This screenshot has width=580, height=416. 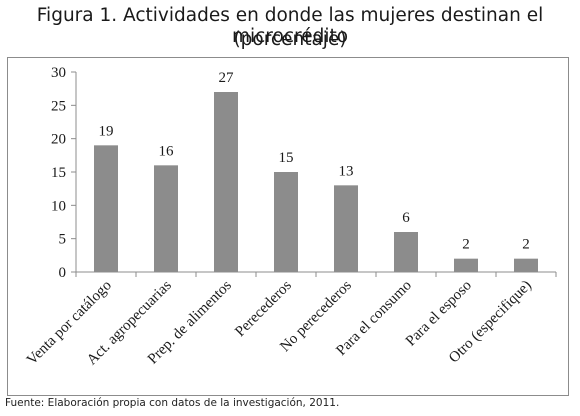 I want to click on y-tick-label: 0, so click(x=63, y=273).